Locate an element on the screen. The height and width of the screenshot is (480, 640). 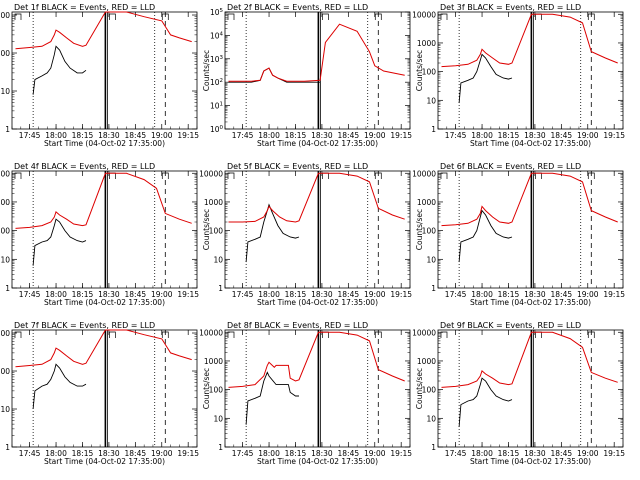
panel-title: Det 7f BLACK = Events, RED = LLD is located at coordinates (84, 325).